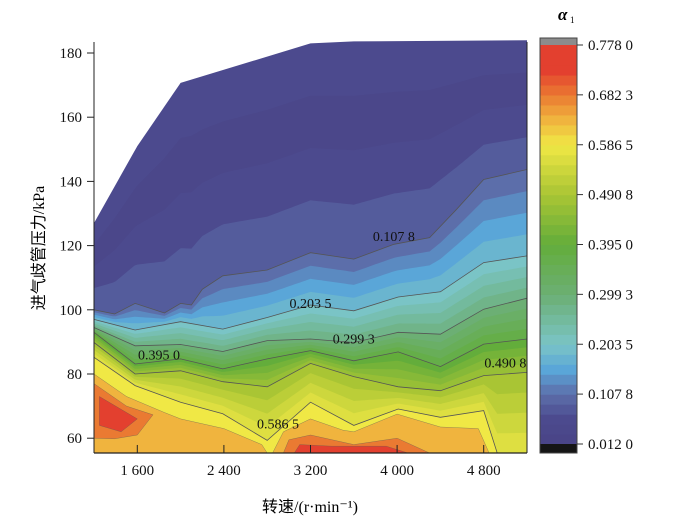 Image resolution: width=700 pixels, height=524 pixels. What do you see at coordinates (71, 311) in the screenshot?
I see `y-tick-label: 100` at bounding box center [71, 311].